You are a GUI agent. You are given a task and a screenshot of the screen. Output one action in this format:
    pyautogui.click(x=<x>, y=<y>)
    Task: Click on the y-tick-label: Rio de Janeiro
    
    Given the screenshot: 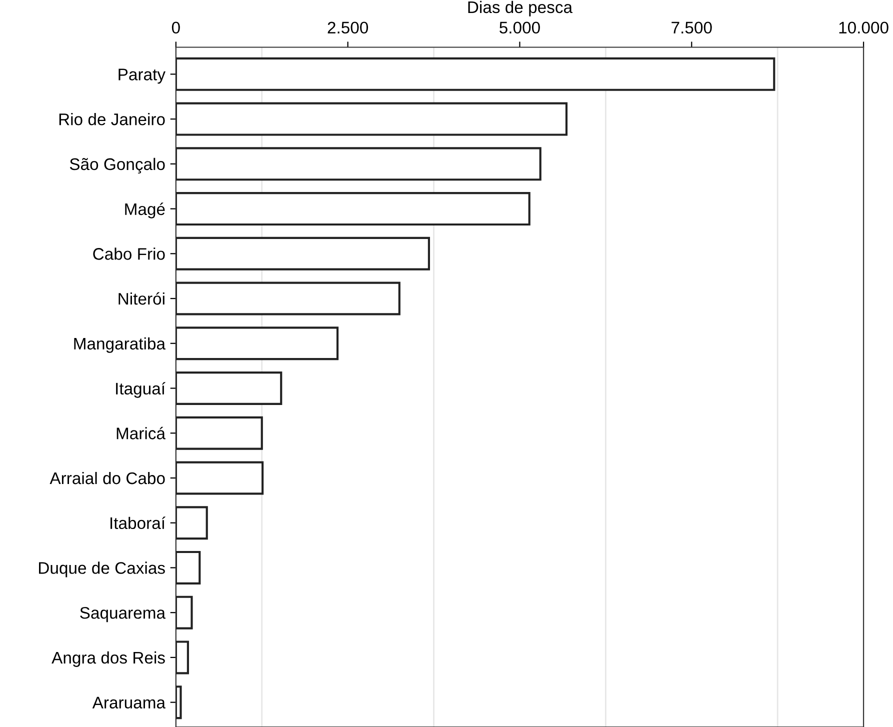 What is the action you would take?
    pyautogui.click(x=112, y=119)
    